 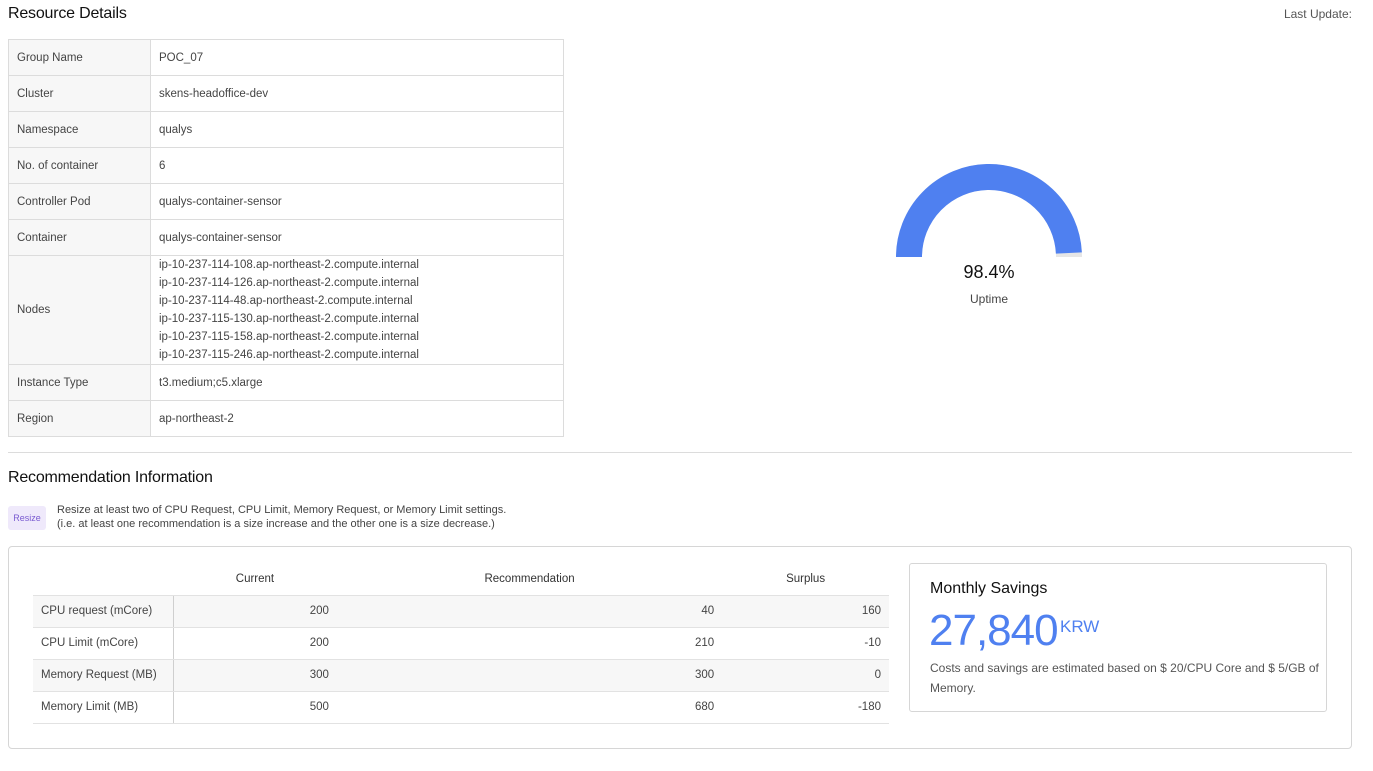 I want to click on surplus-value: -180, so click(x=805, y=707).